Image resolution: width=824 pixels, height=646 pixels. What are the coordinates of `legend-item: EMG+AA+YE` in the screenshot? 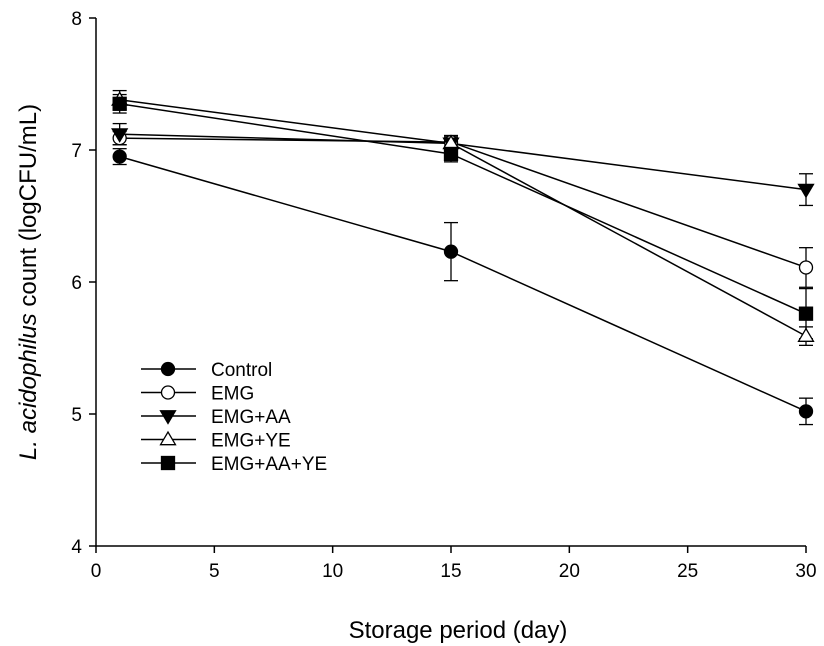 It's located at (234, 464).